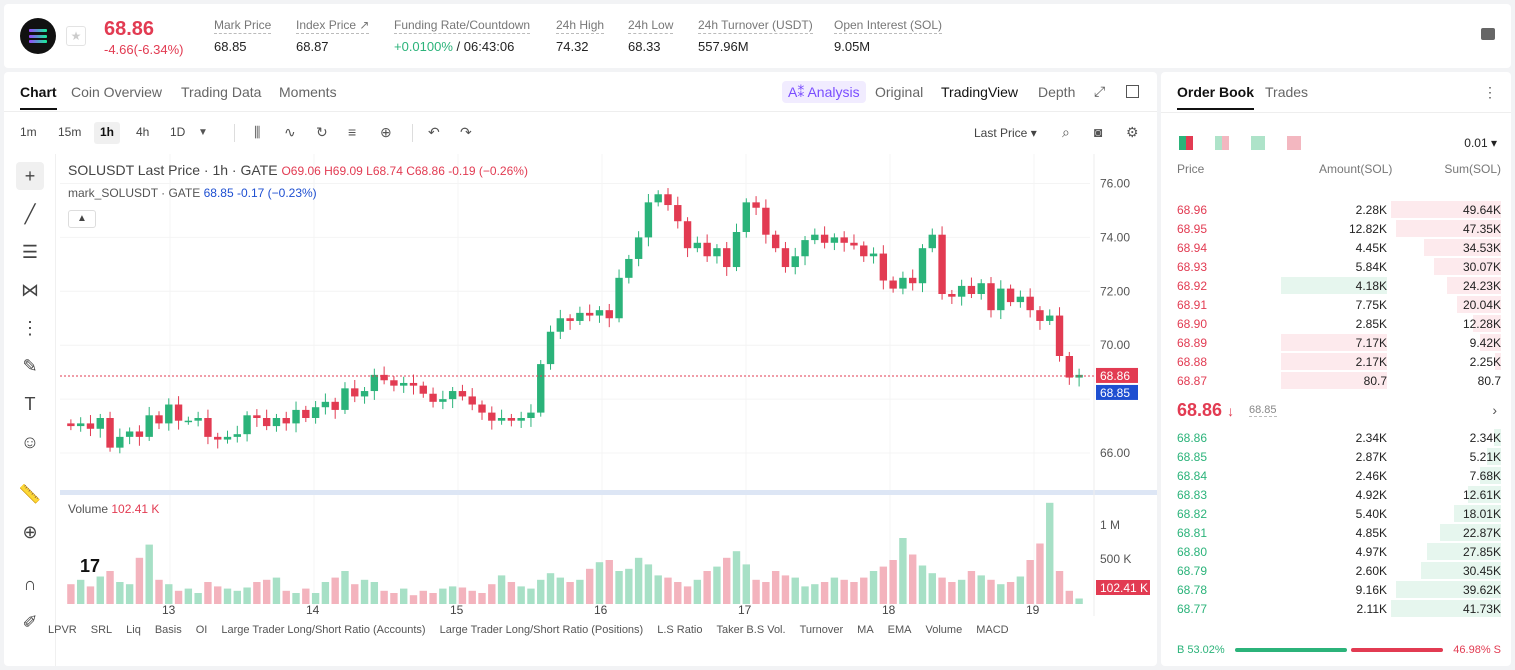  Describe the element at coordinates (1066, 132) in the screenshot. I see `search-icon: ⌕` at that location.